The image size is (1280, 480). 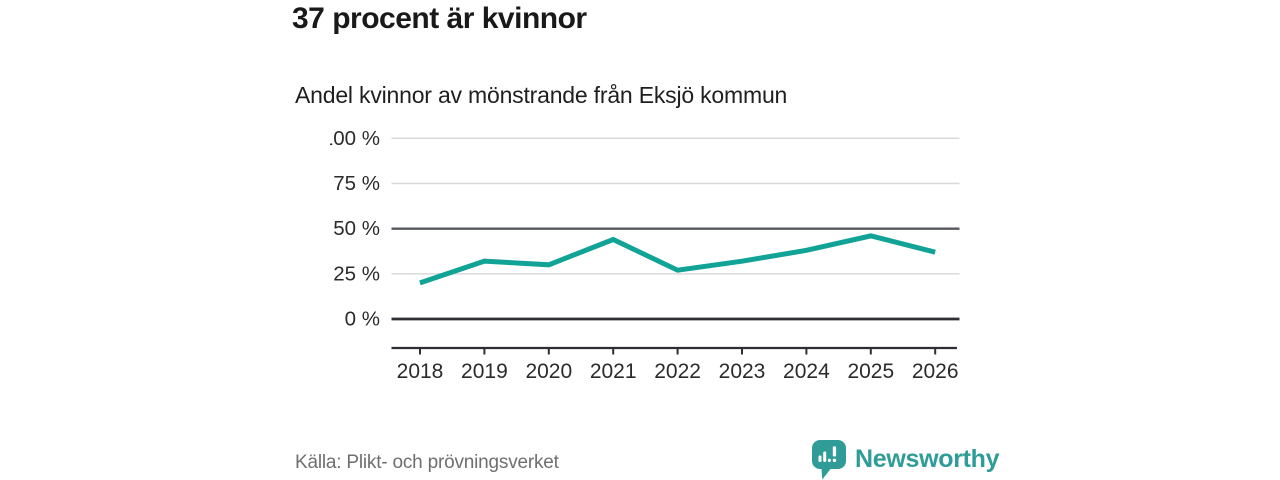 I want to click on data-series-line, so click(x=677, y=259).